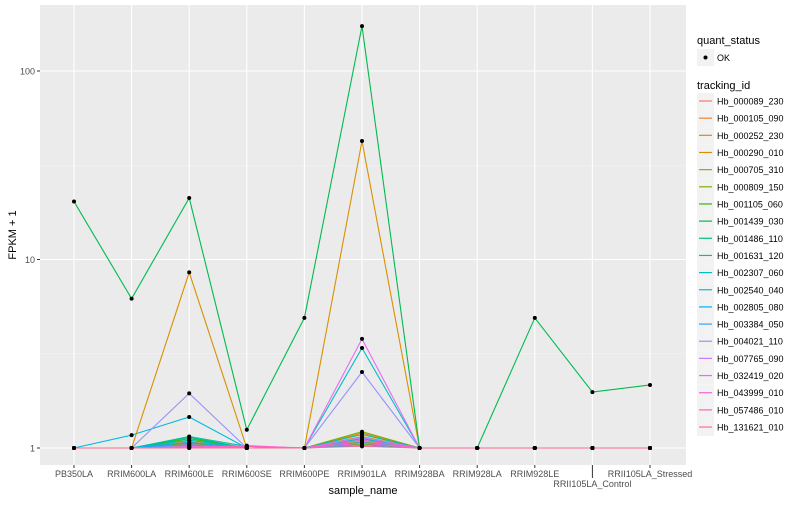 The image size is (800, 505). What do you see at coordinates (750, 273) in the screenshot?
I see `legend-label-Hb_002307_060: Hb_002307_060` at bounding box center [750, 273].